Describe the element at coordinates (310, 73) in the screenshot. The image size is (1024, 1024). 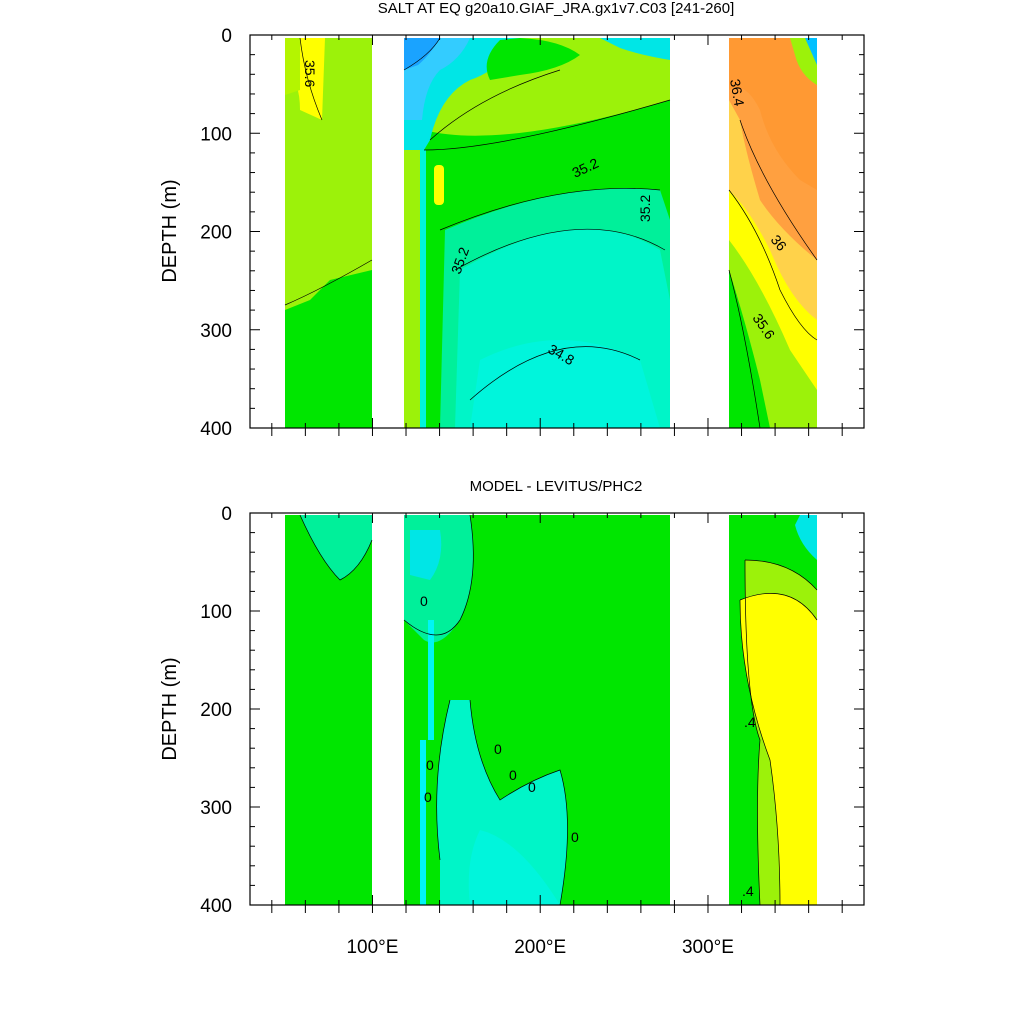
I see `contour-label: 35.6` at that location.